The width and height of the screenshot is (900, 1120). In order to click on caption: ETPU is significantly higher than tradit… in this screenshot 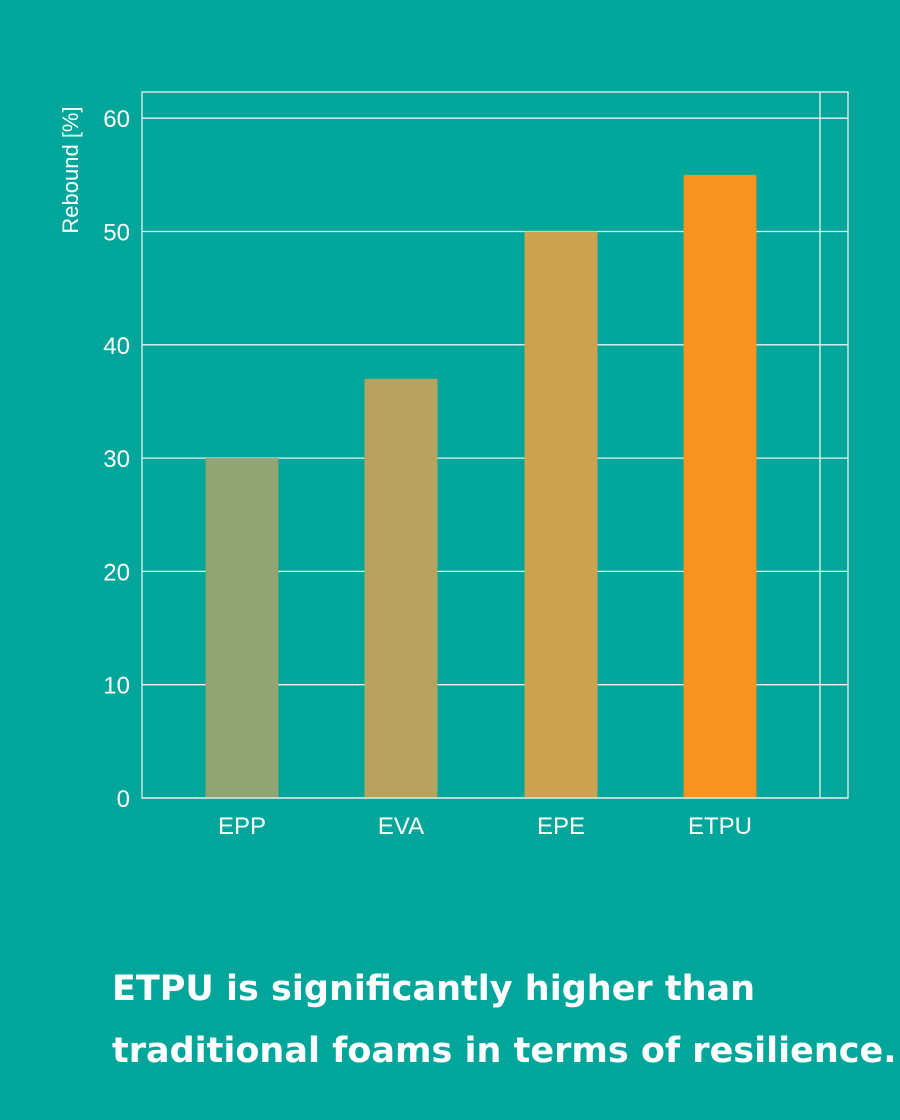, I will do `click(504, 1020)`.